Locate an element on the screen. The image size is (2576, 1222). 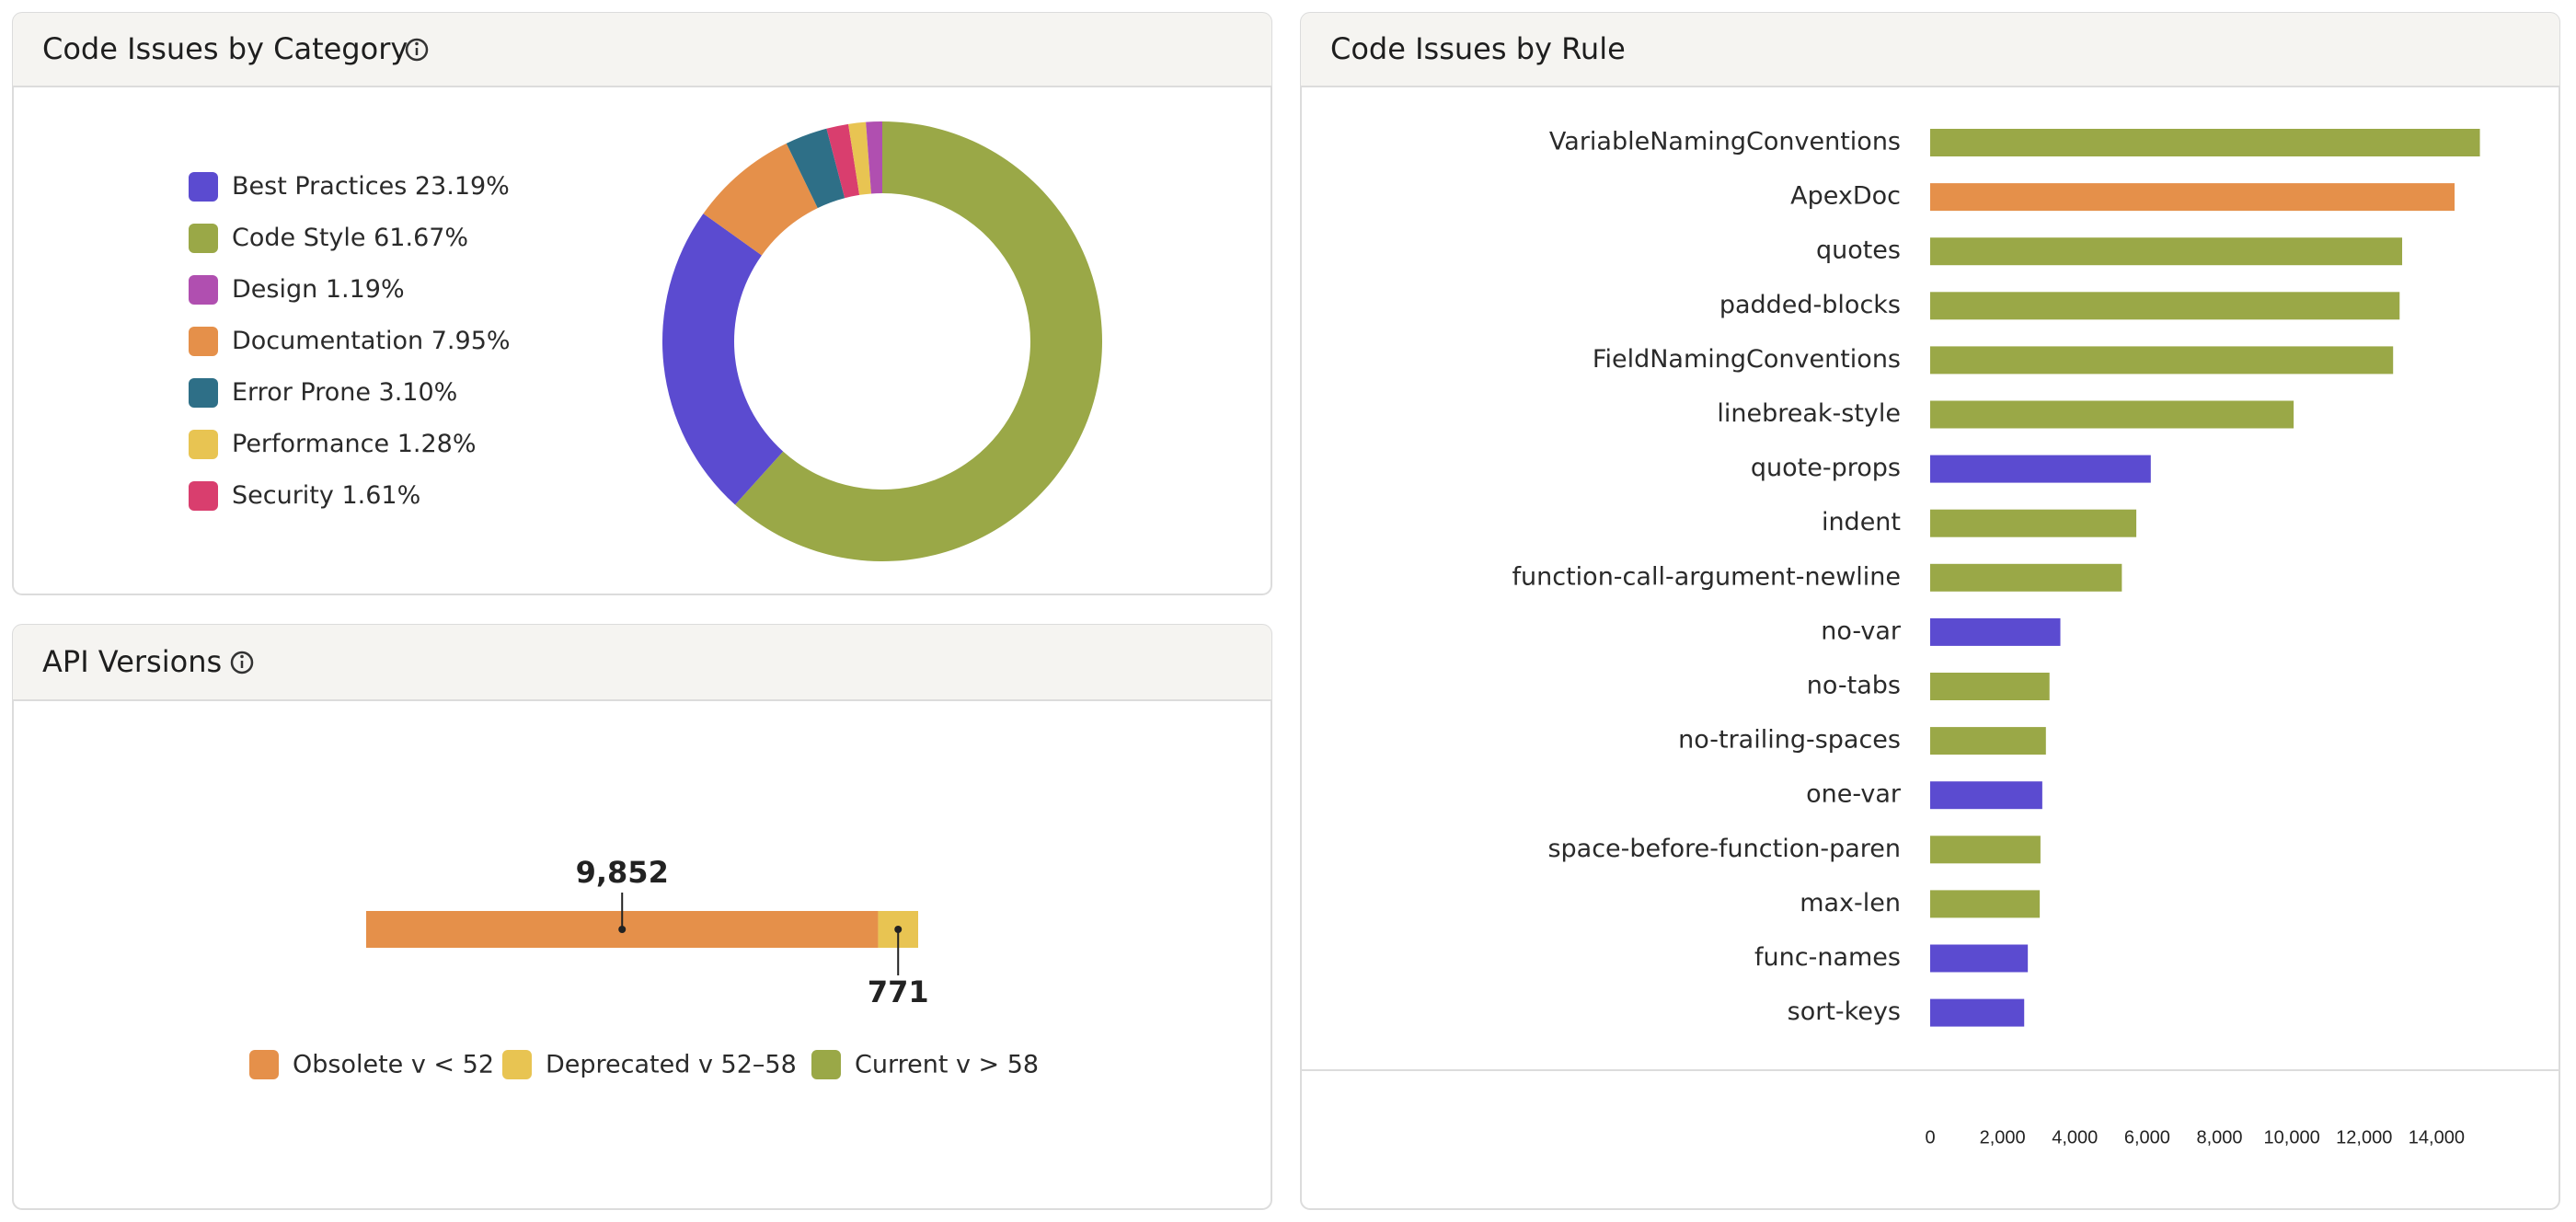
y-tick-label: no-trailing-spaces is located at coordinates (1789, 740).